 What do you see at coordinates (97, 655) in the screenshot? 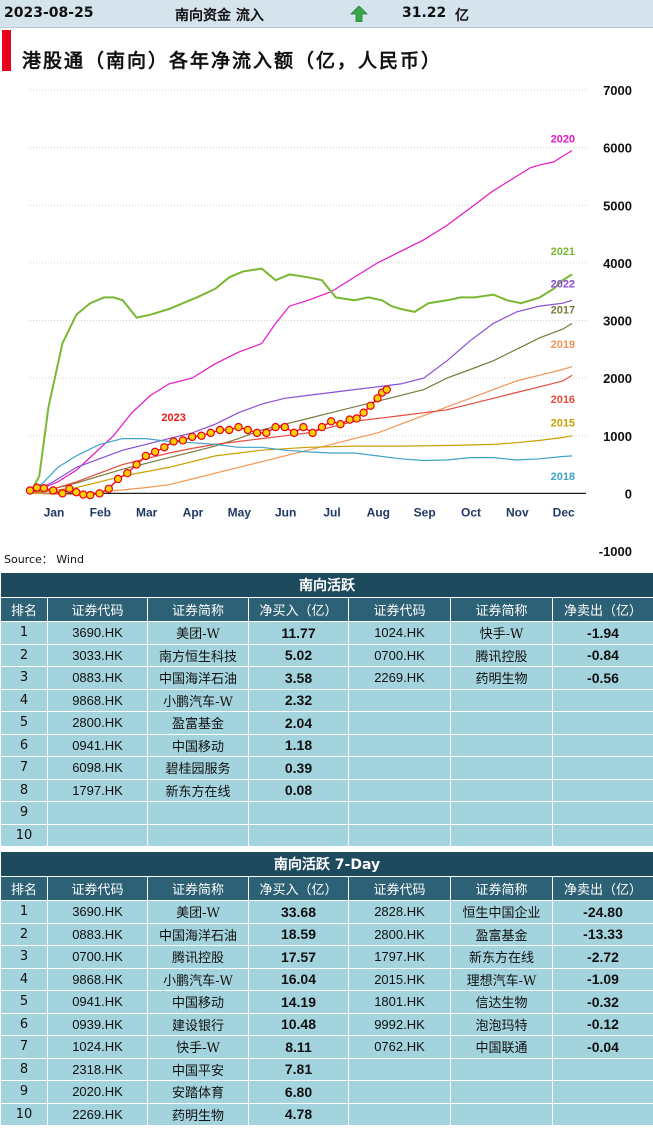
I see `code-cell: 3033.HK` at bounding box center [97, 655].